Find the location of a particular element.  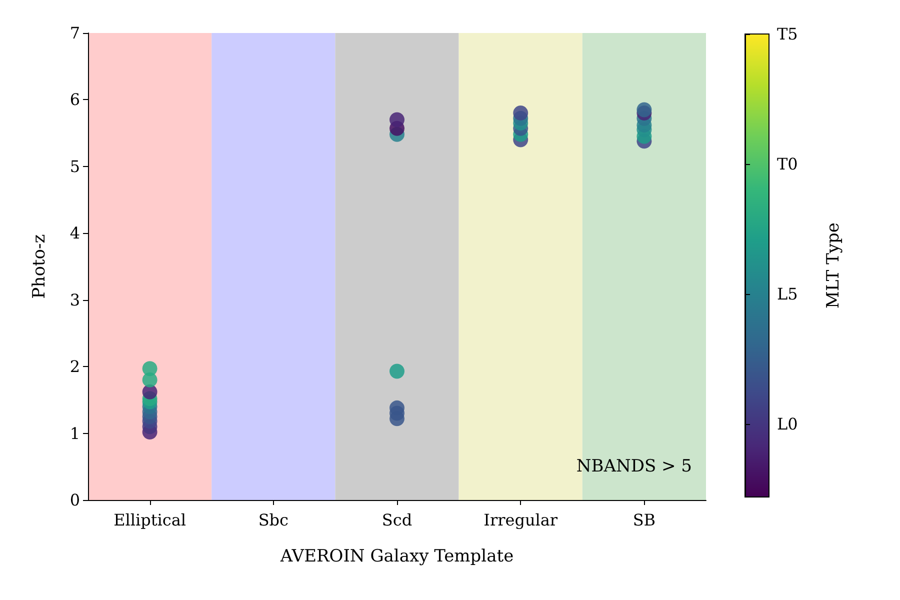

color-bar-title: MLT Type is located at coordinates (834, 265).